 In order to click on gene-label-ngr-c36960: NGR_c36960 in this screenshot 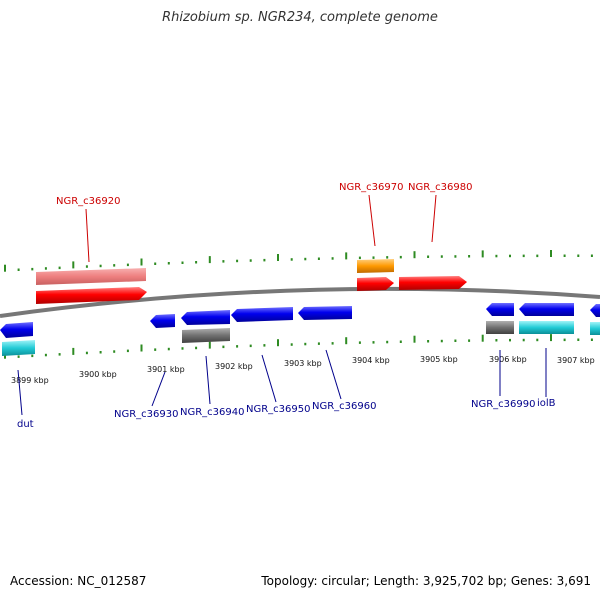, I will do `click(344, 406)`.